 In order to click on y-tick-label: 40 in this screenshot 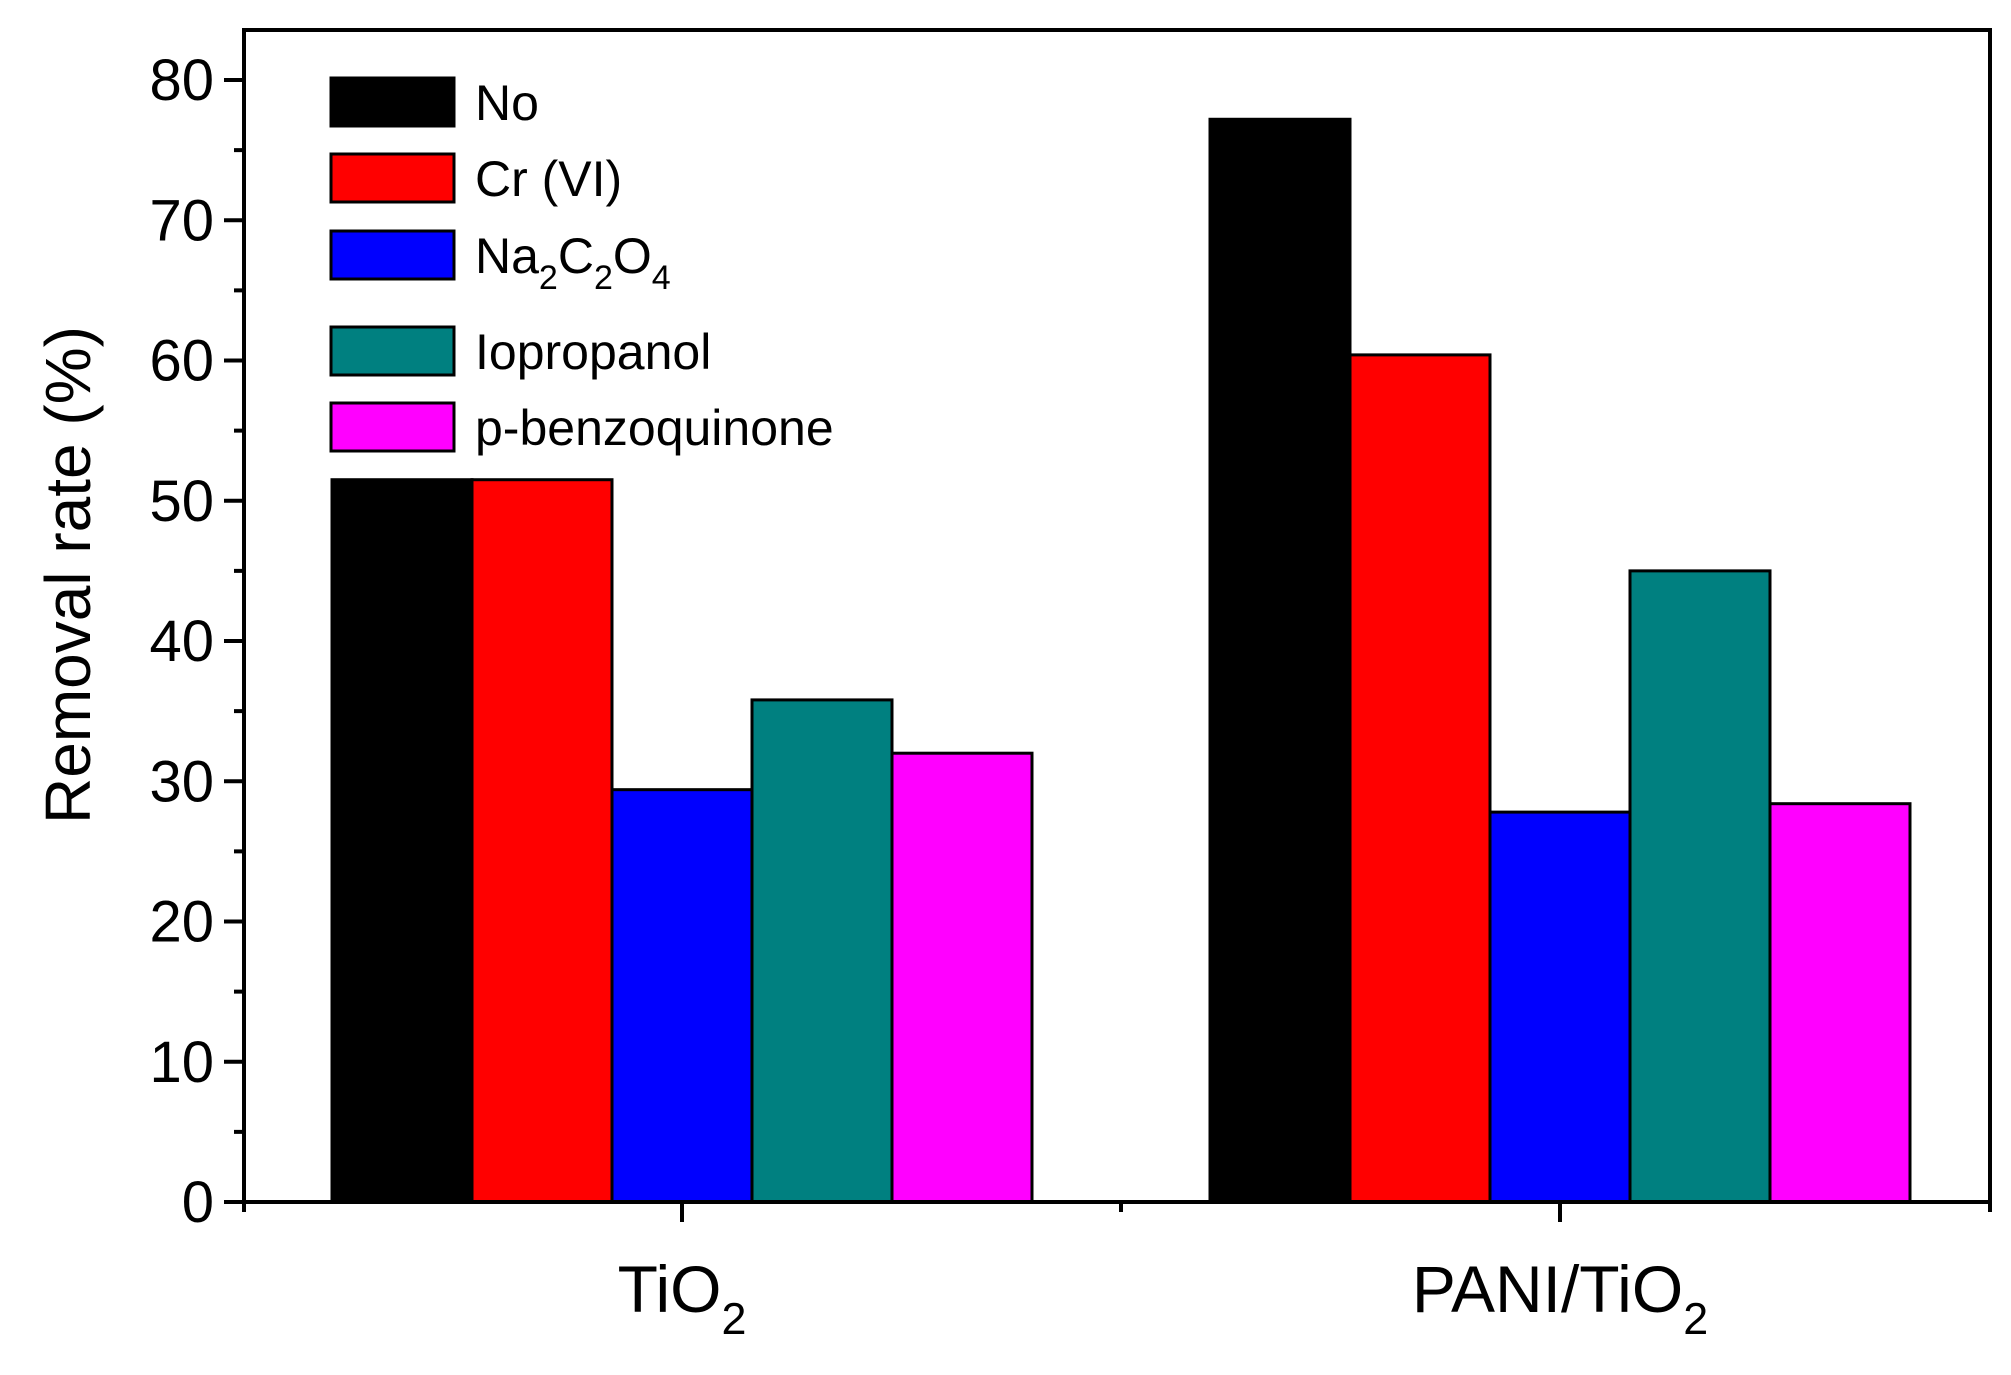, I will do `click(181, 641)`.